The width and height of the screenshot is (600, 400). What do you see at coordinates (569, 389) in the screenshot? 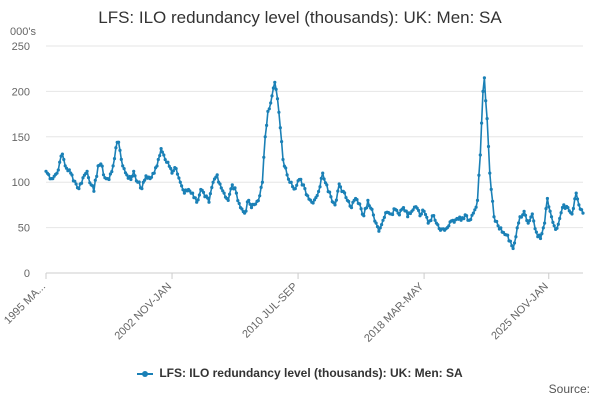
I see `source-label: Source:` at bounding box center [569, 389].